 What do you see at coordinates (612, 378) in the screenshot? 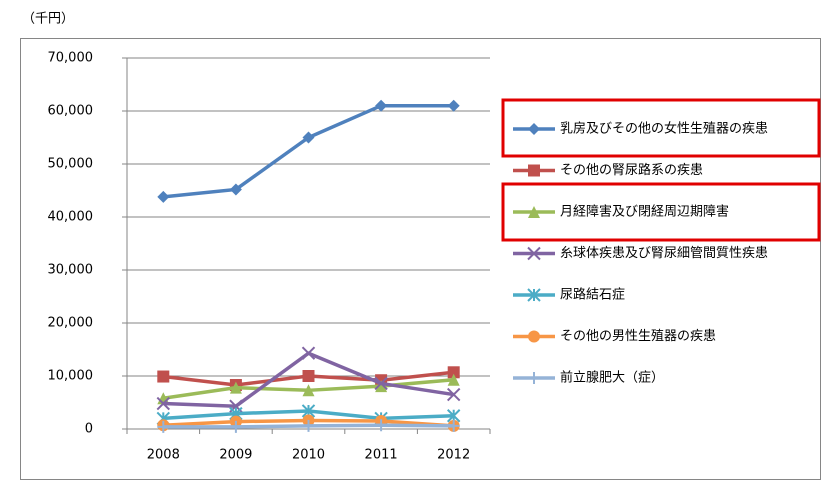
I see `legend-label: 前立腺肥大（症）` at bounding box center [612, 378].